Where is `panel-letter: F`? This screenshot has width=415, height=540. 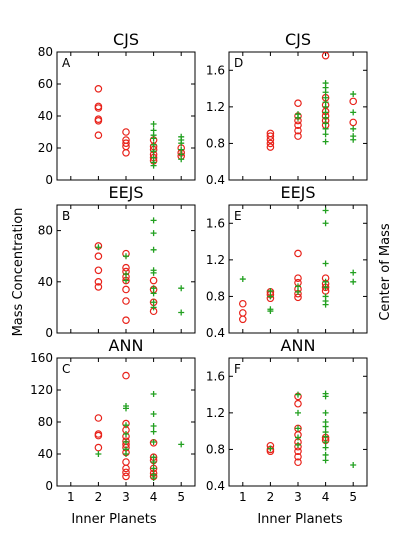 panel-letter: F is located at coordinates (237, 369).